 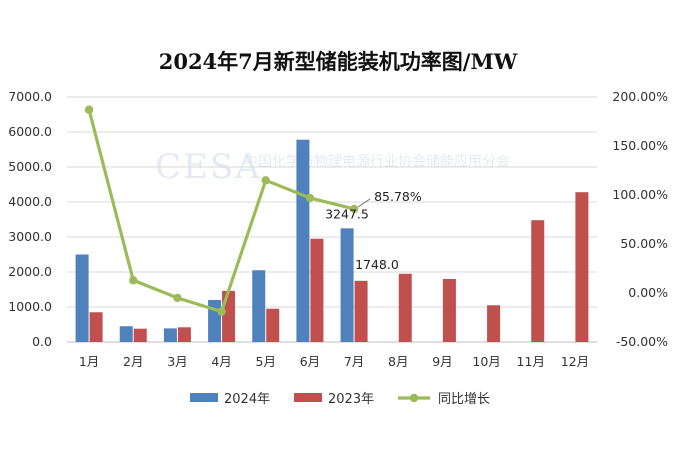 I want to click on legend-label: 同比增长, so click(x=464, y=399).